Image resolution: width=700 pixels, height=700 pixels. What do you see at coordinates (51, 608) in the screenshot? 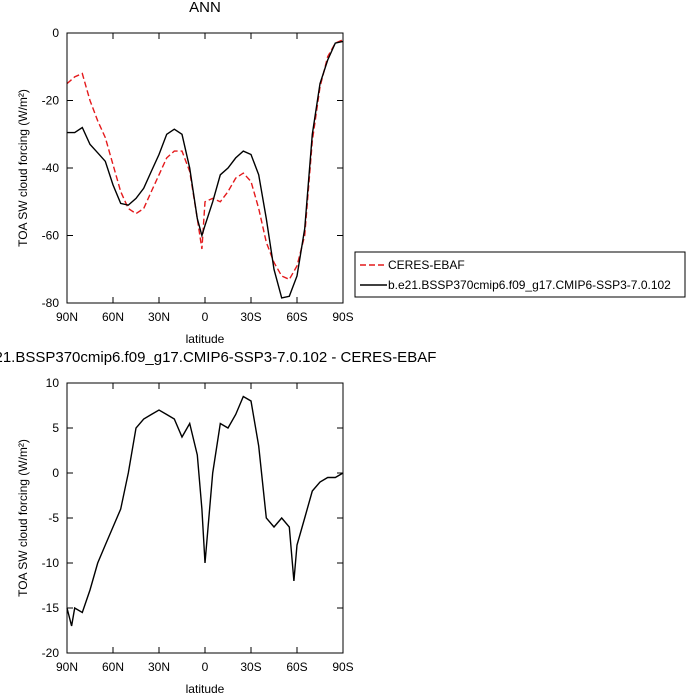
I see `y-tick-label: -15` at bounding box center [51, 608].